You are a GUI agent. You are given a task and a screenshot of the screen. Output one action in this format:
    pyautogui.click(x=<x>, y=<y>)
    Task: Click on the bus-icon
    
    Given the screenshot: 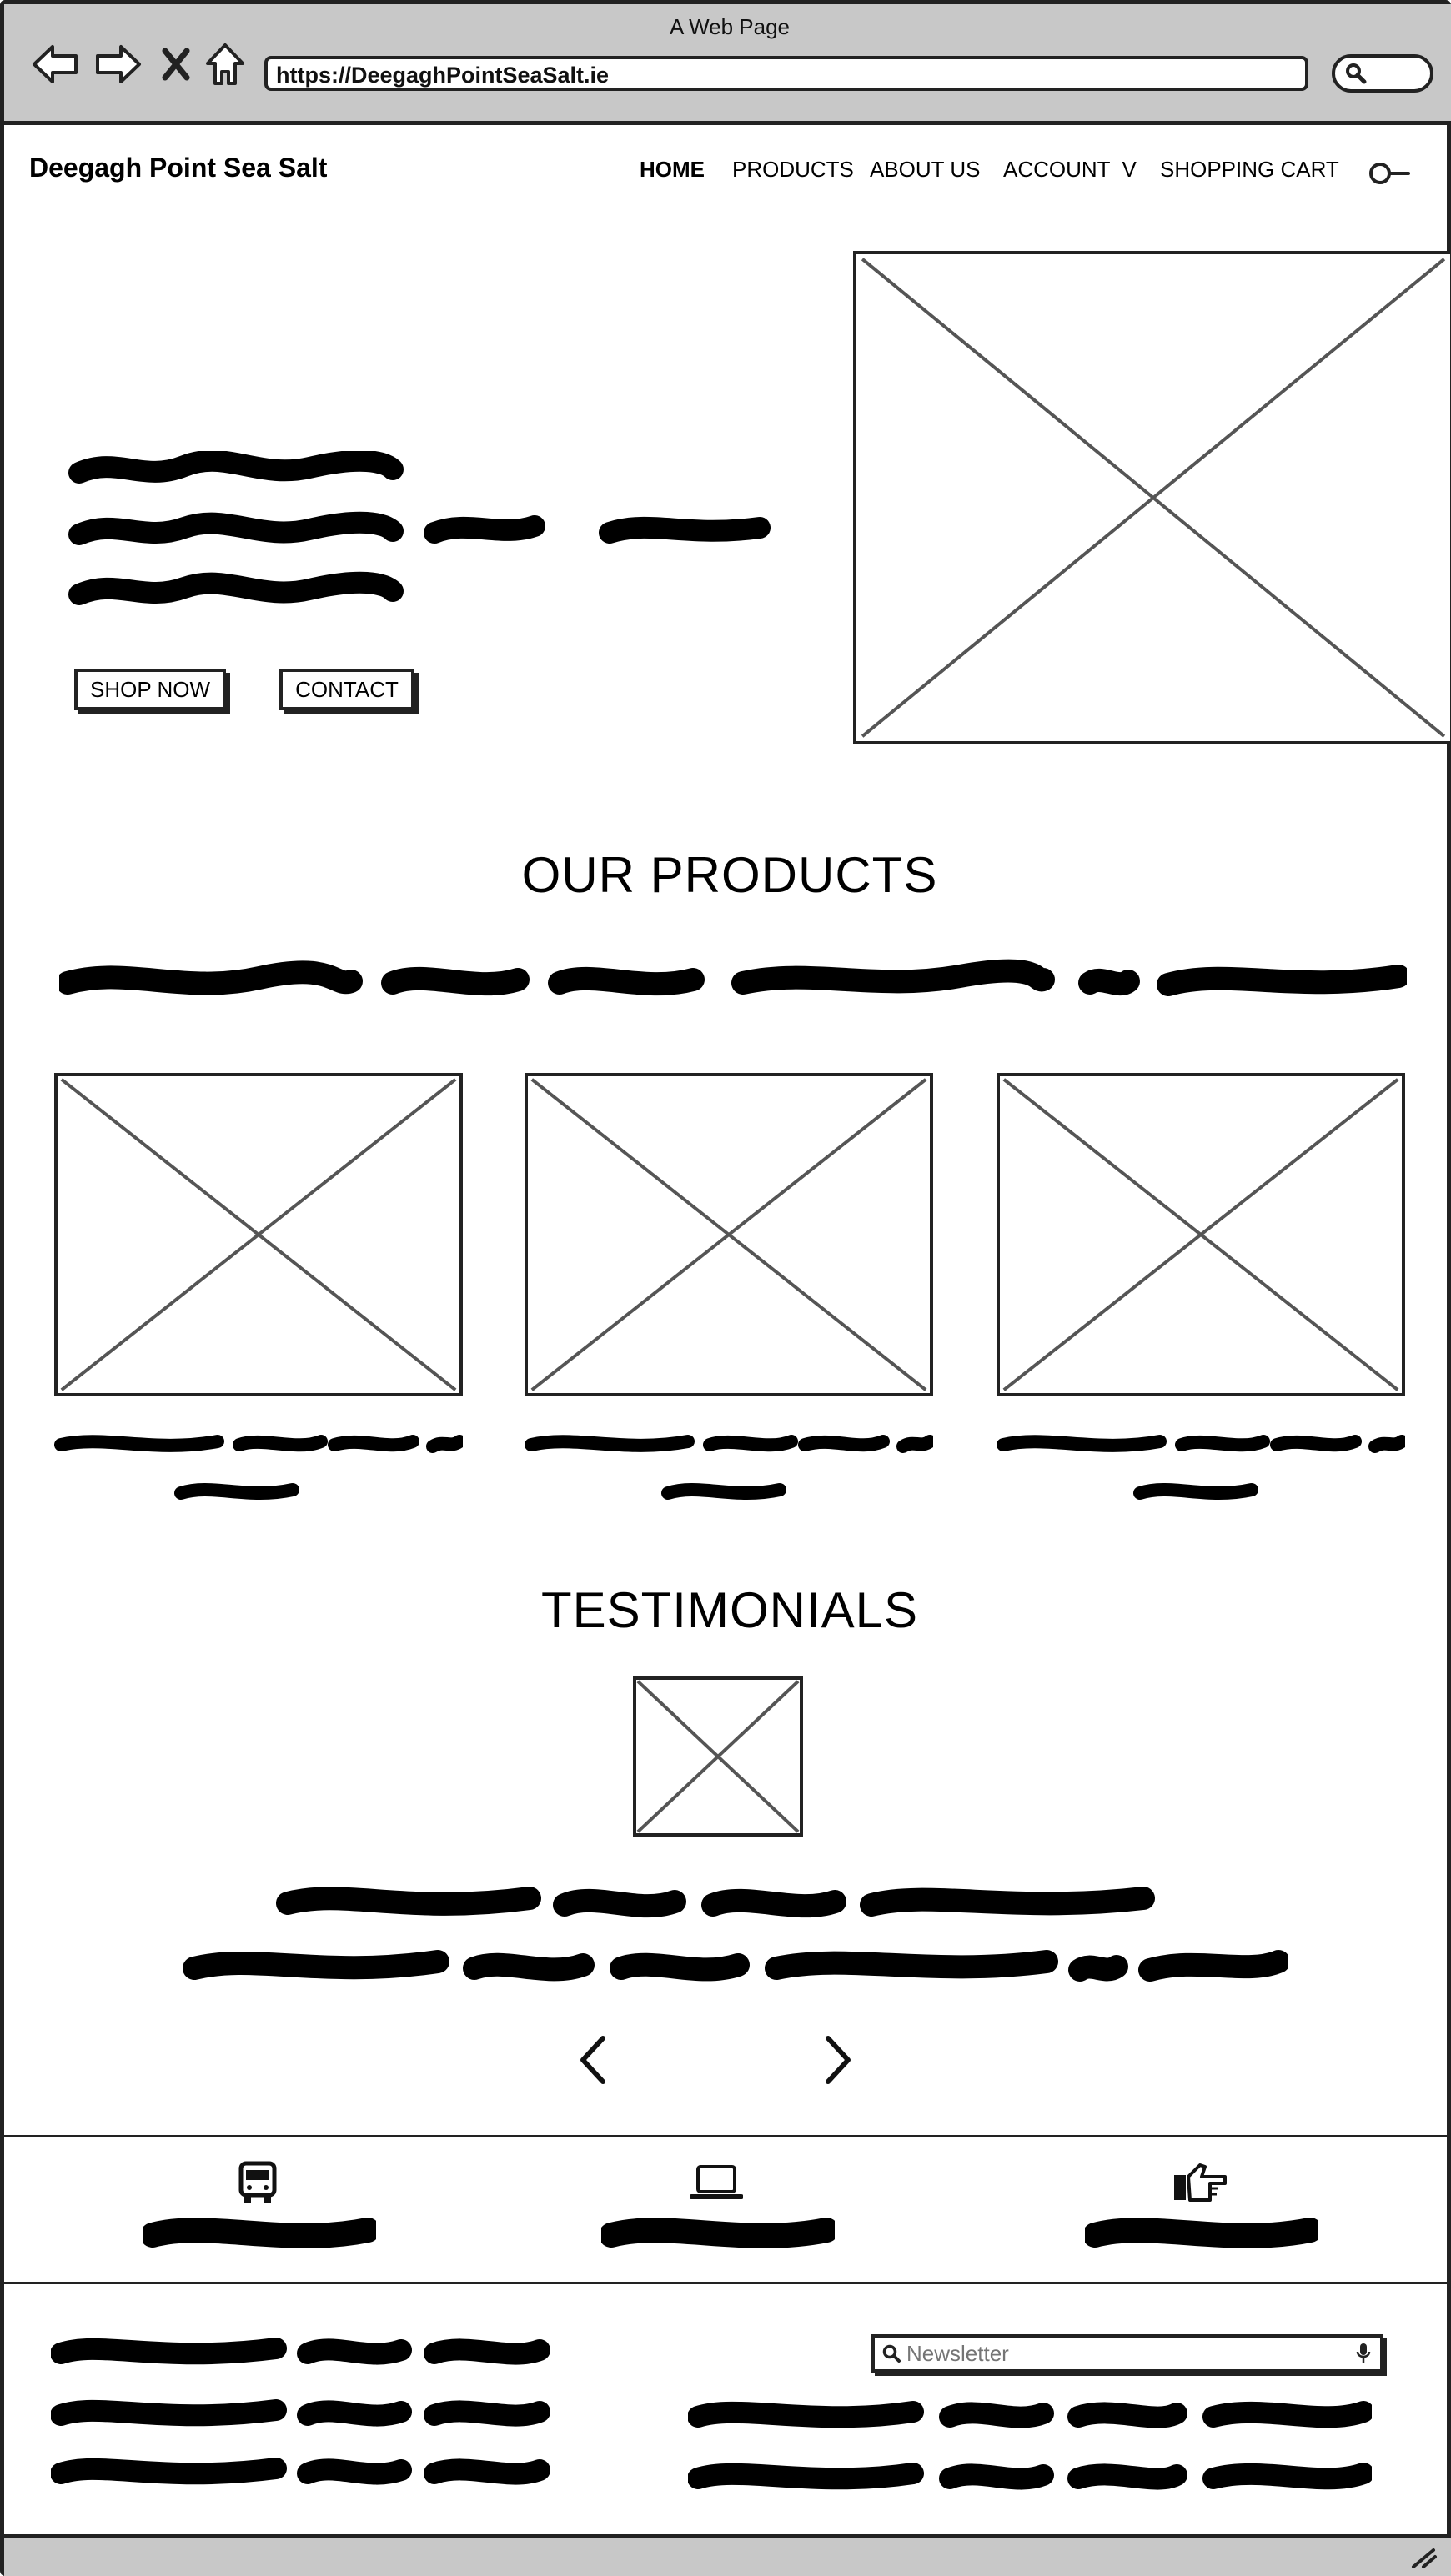 What is the action you would take?
    pyautogui.click(x=258, y=2185)
    